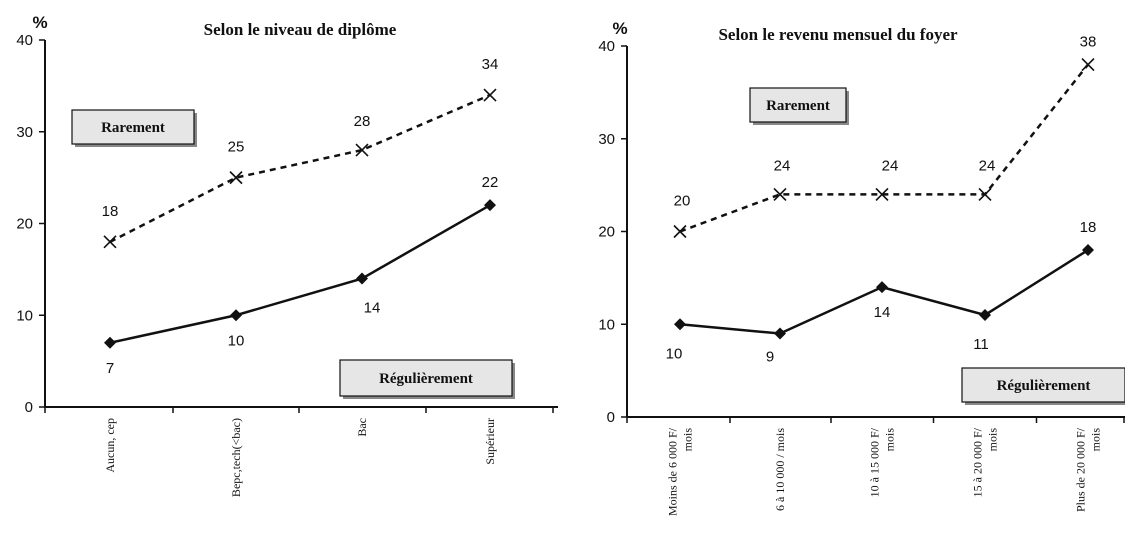 This screenshot has height=544, width=1125. I want to click on data-label: 22, so click(490, 182).